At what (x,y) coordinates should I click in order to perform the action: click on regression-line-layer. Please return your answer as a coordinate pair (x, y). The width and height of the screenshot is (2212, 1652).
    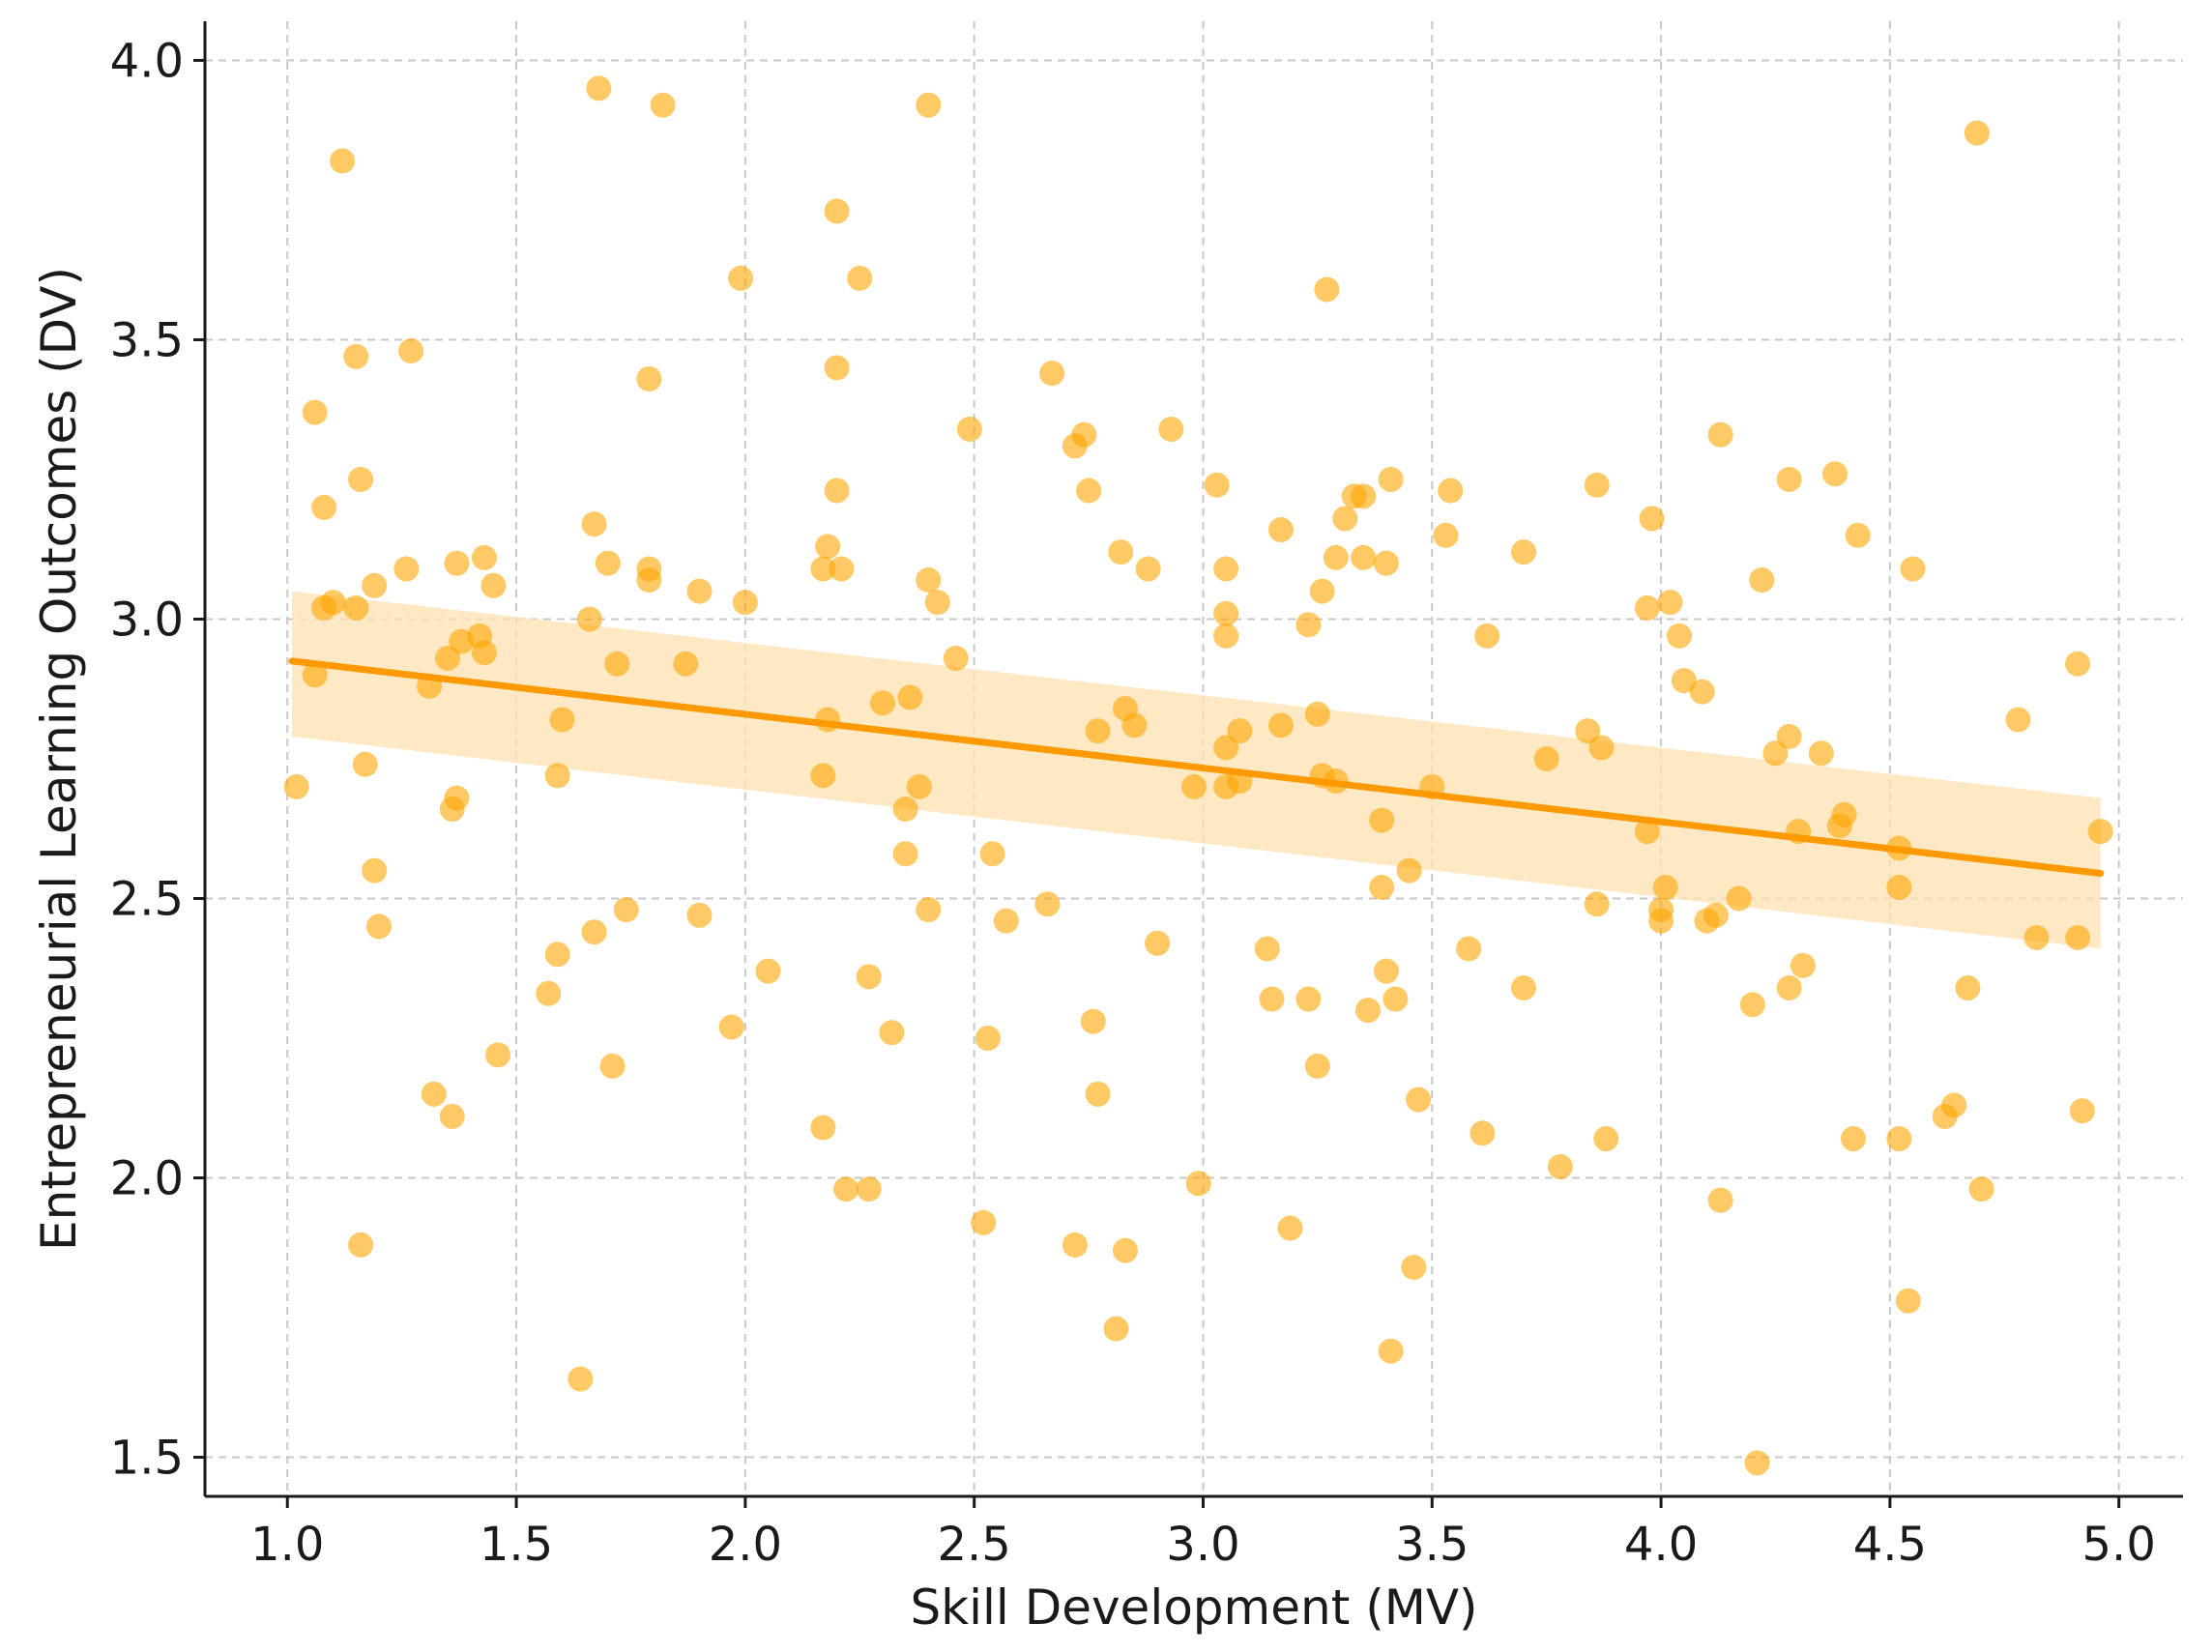
    Looking at the image, I should click on (1196, 767).